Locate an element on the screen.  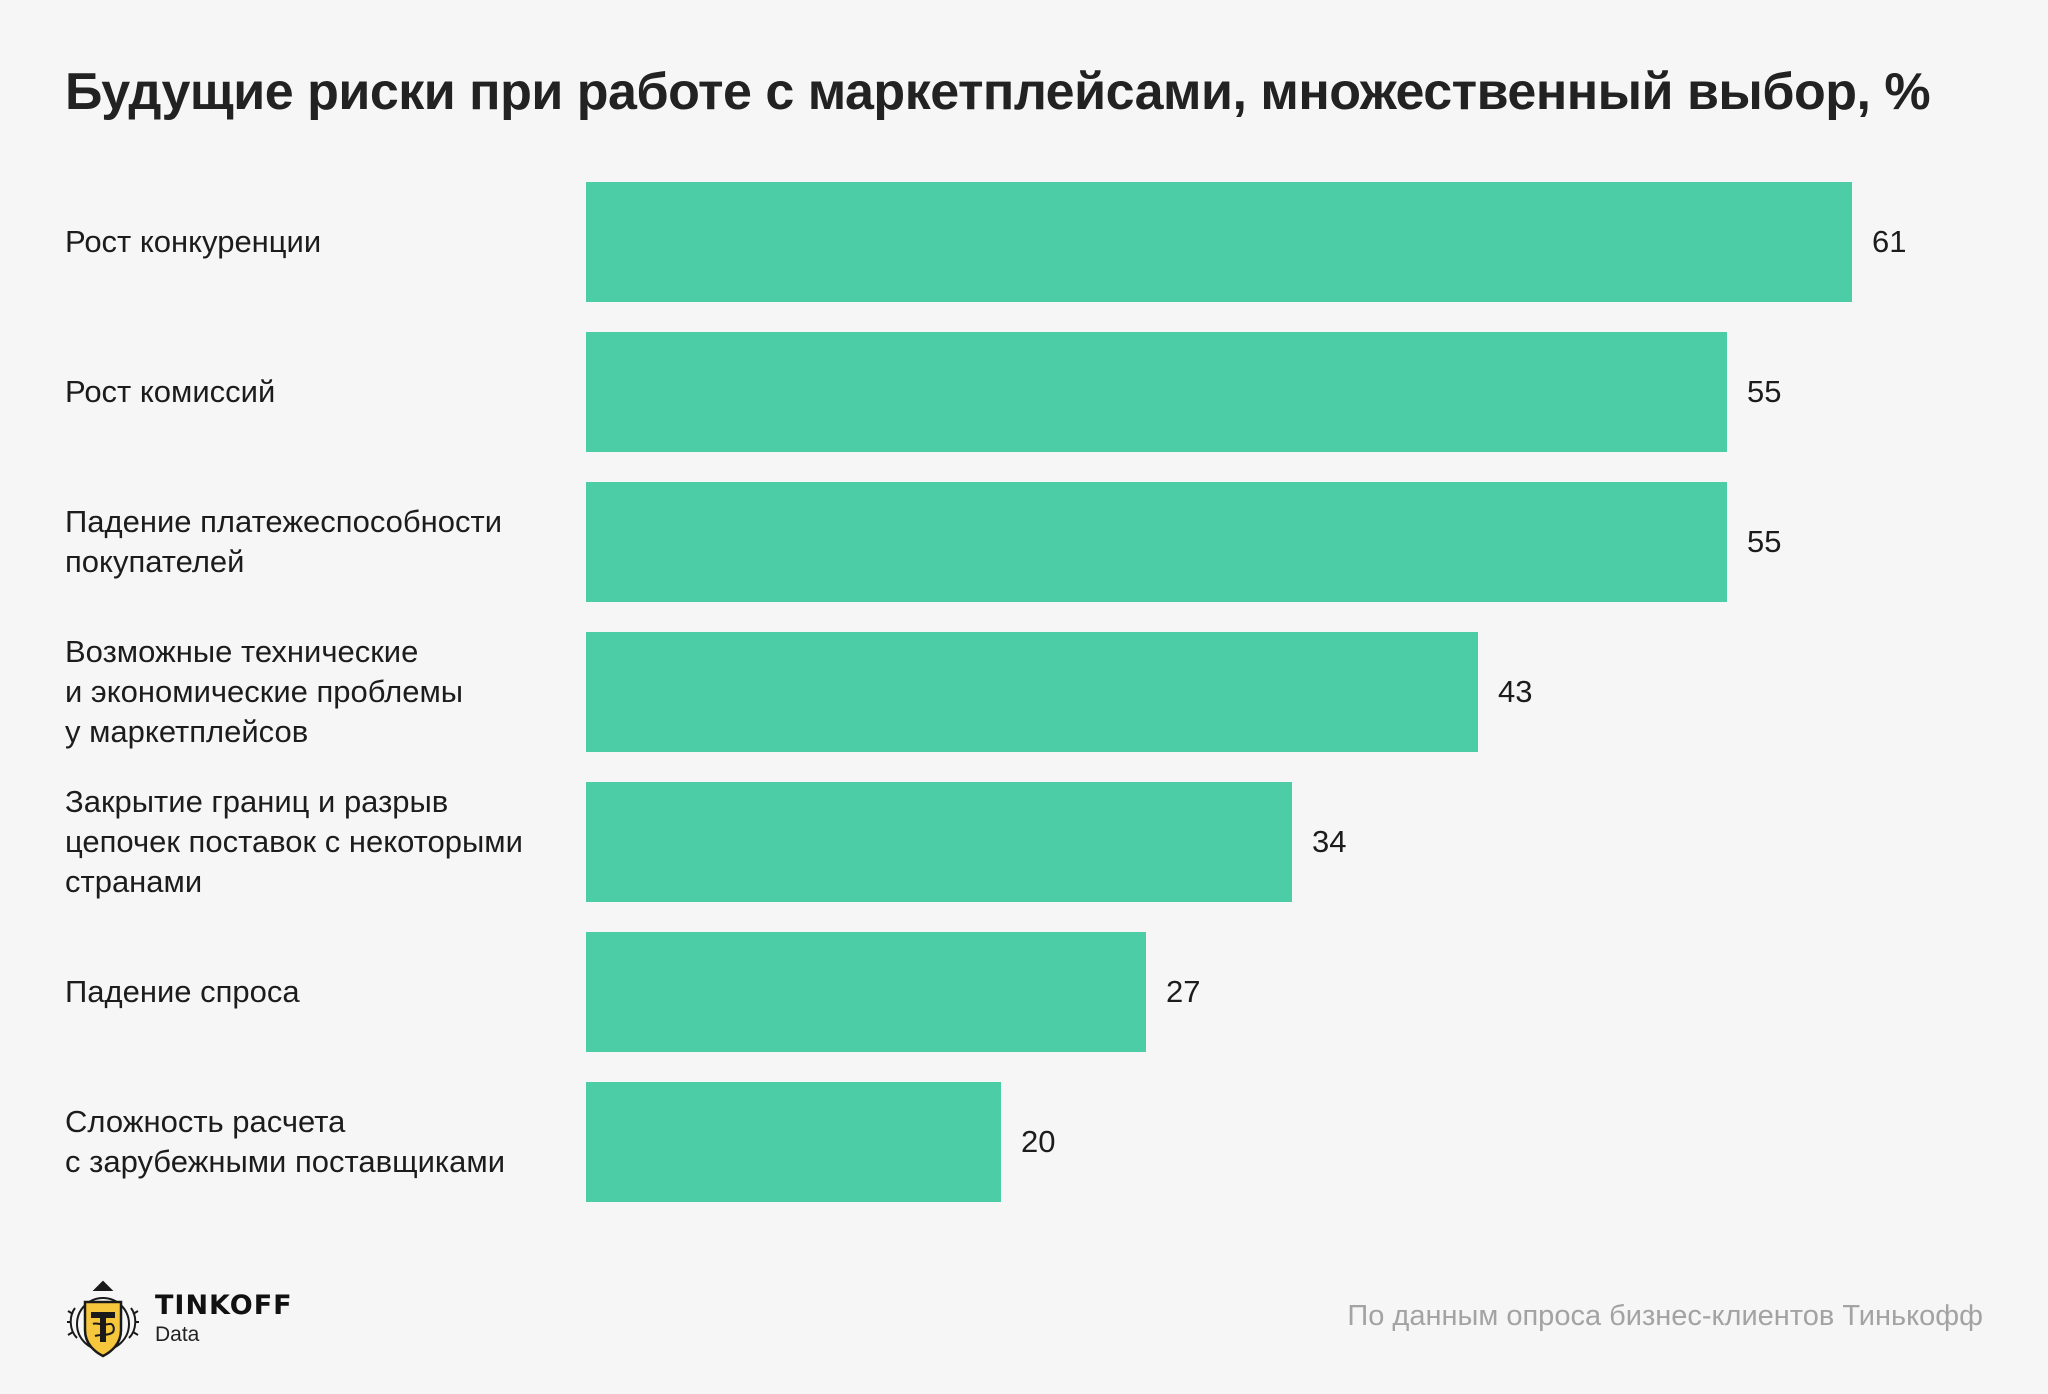
value-label: 27 is located at coordinates (1183, 991).